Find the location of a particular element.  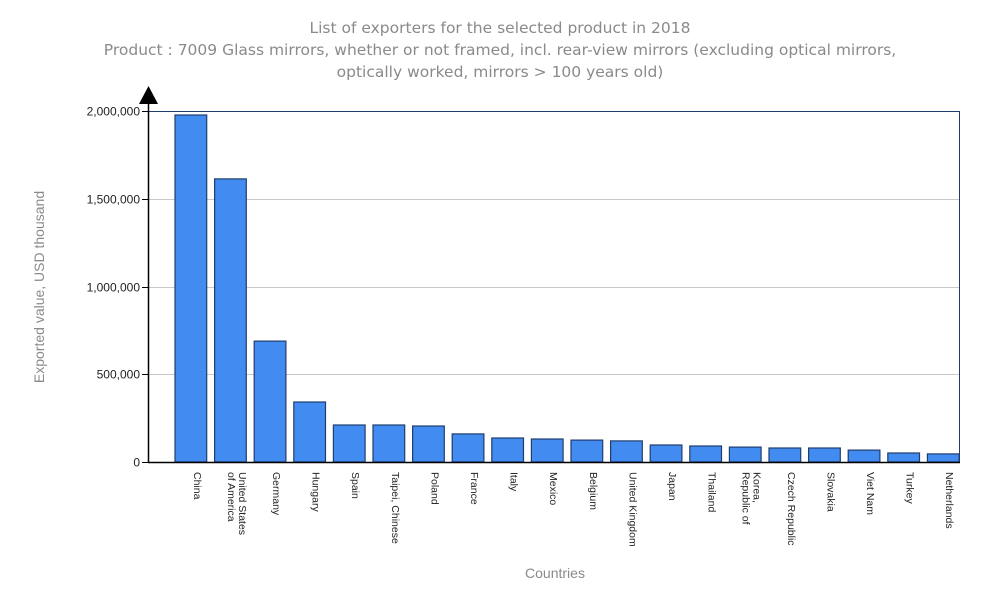

x-tick-label: Thailand is located at coordinates (712, 492).